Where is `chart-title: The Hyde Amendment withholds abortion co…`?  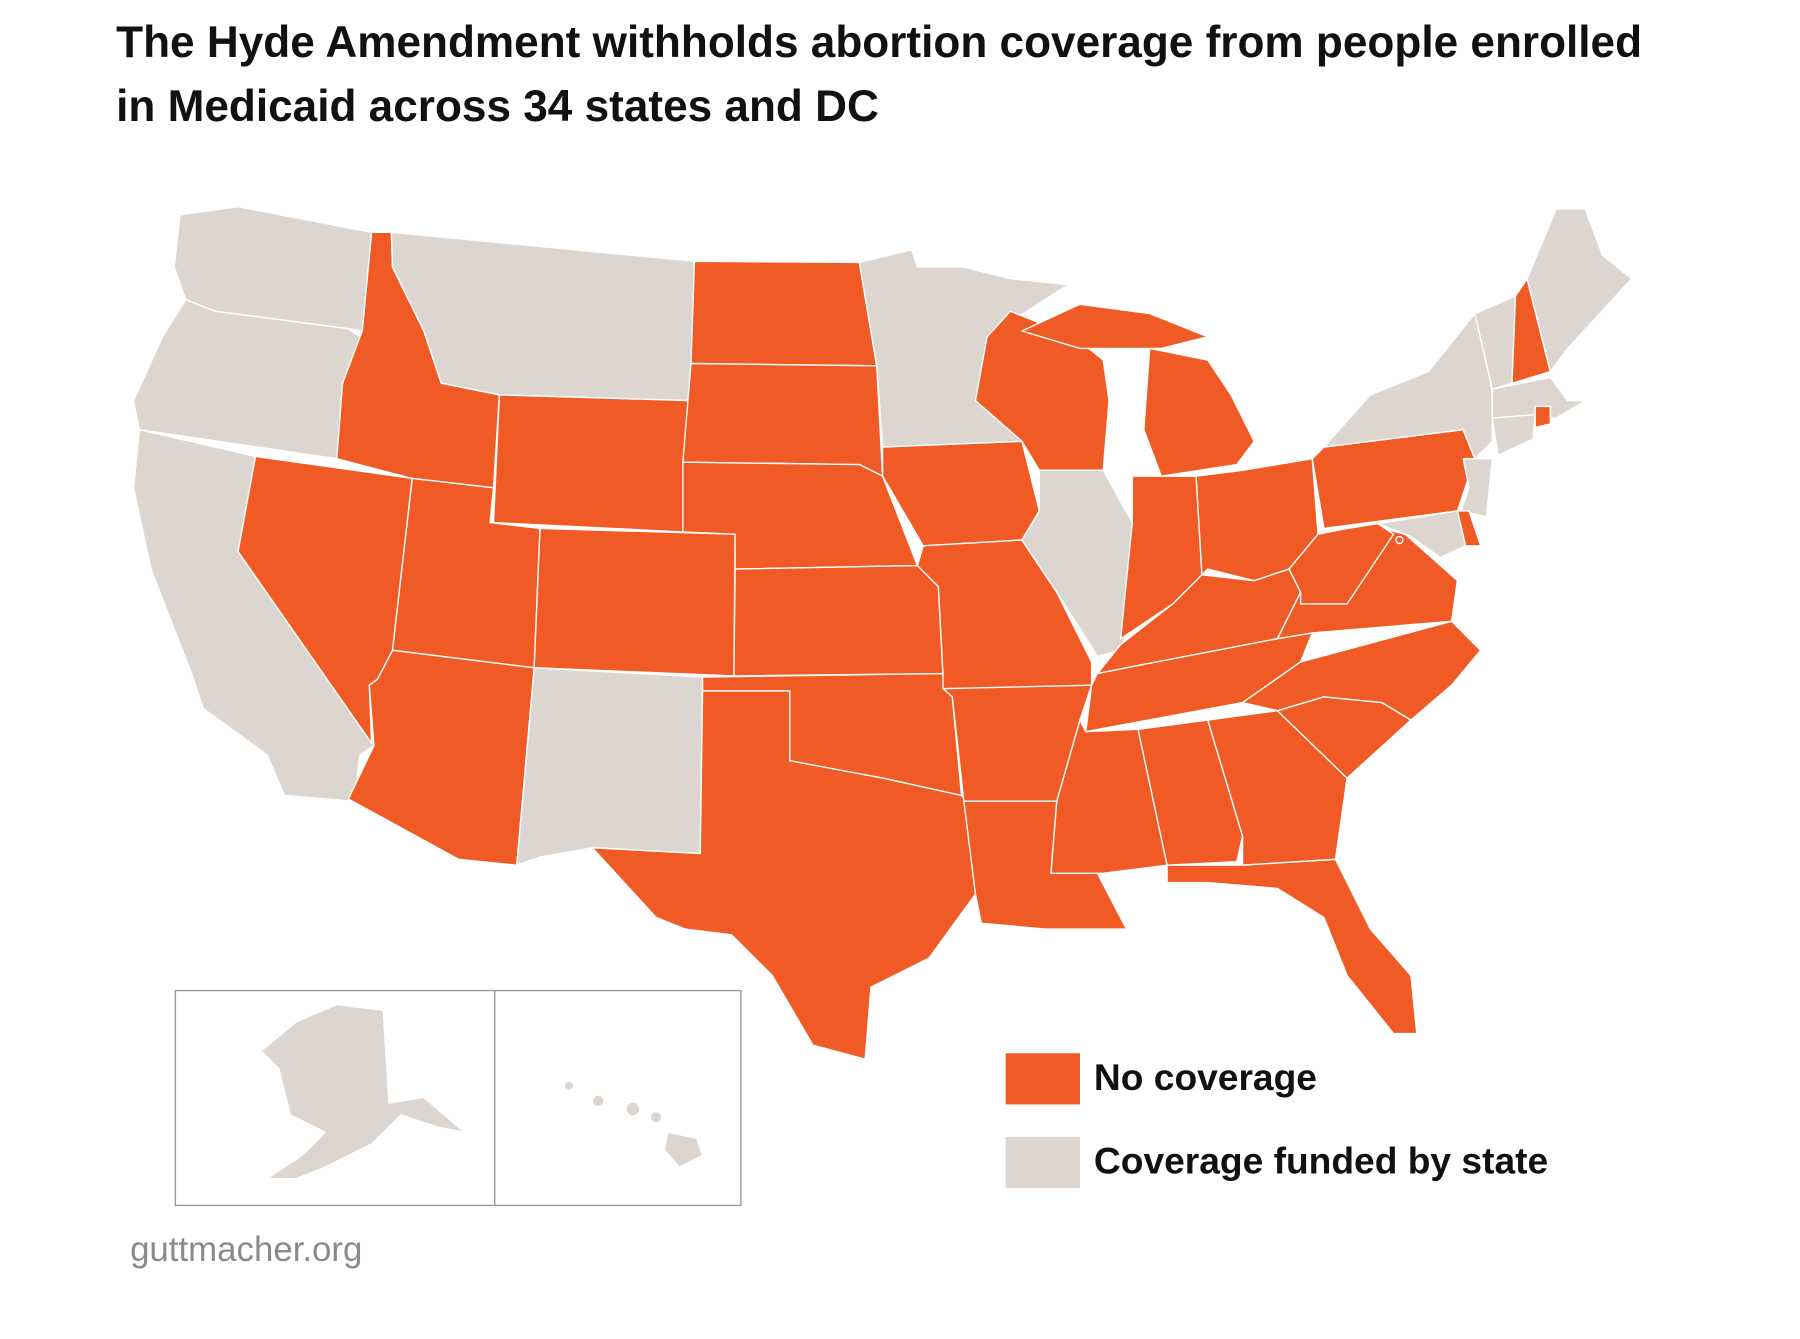 chart-title: The Hyde Amendment withholds abortion co… is located at coordinates (879, 75).